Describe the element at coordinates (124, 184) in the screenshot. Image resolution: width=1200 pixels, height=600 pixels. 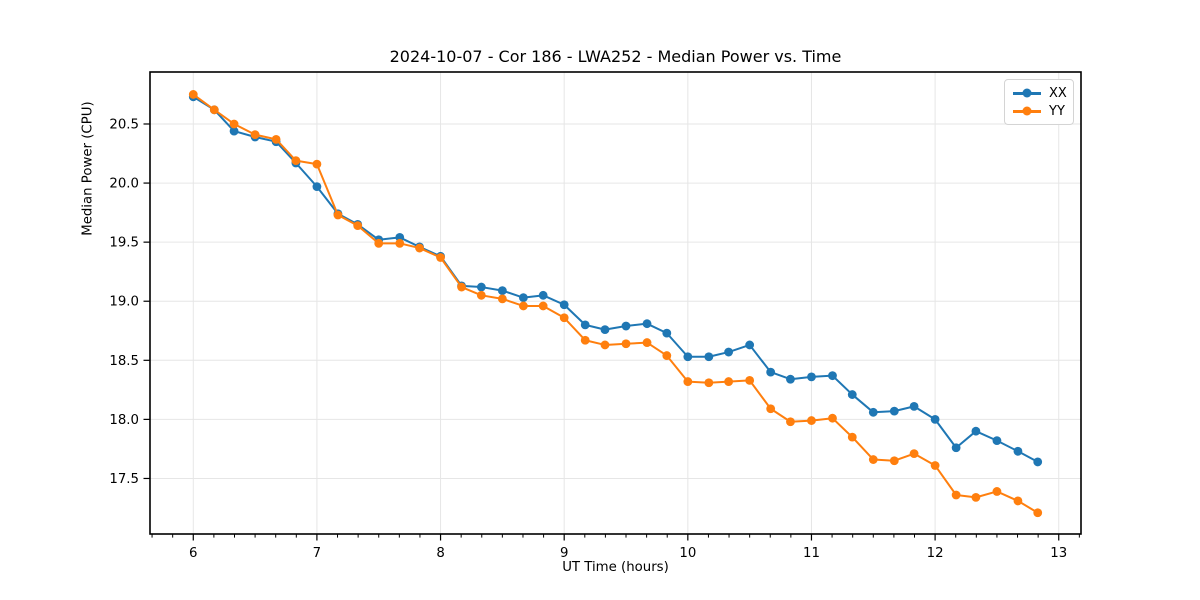
I see `y-tick-label: 20.0` at that location.